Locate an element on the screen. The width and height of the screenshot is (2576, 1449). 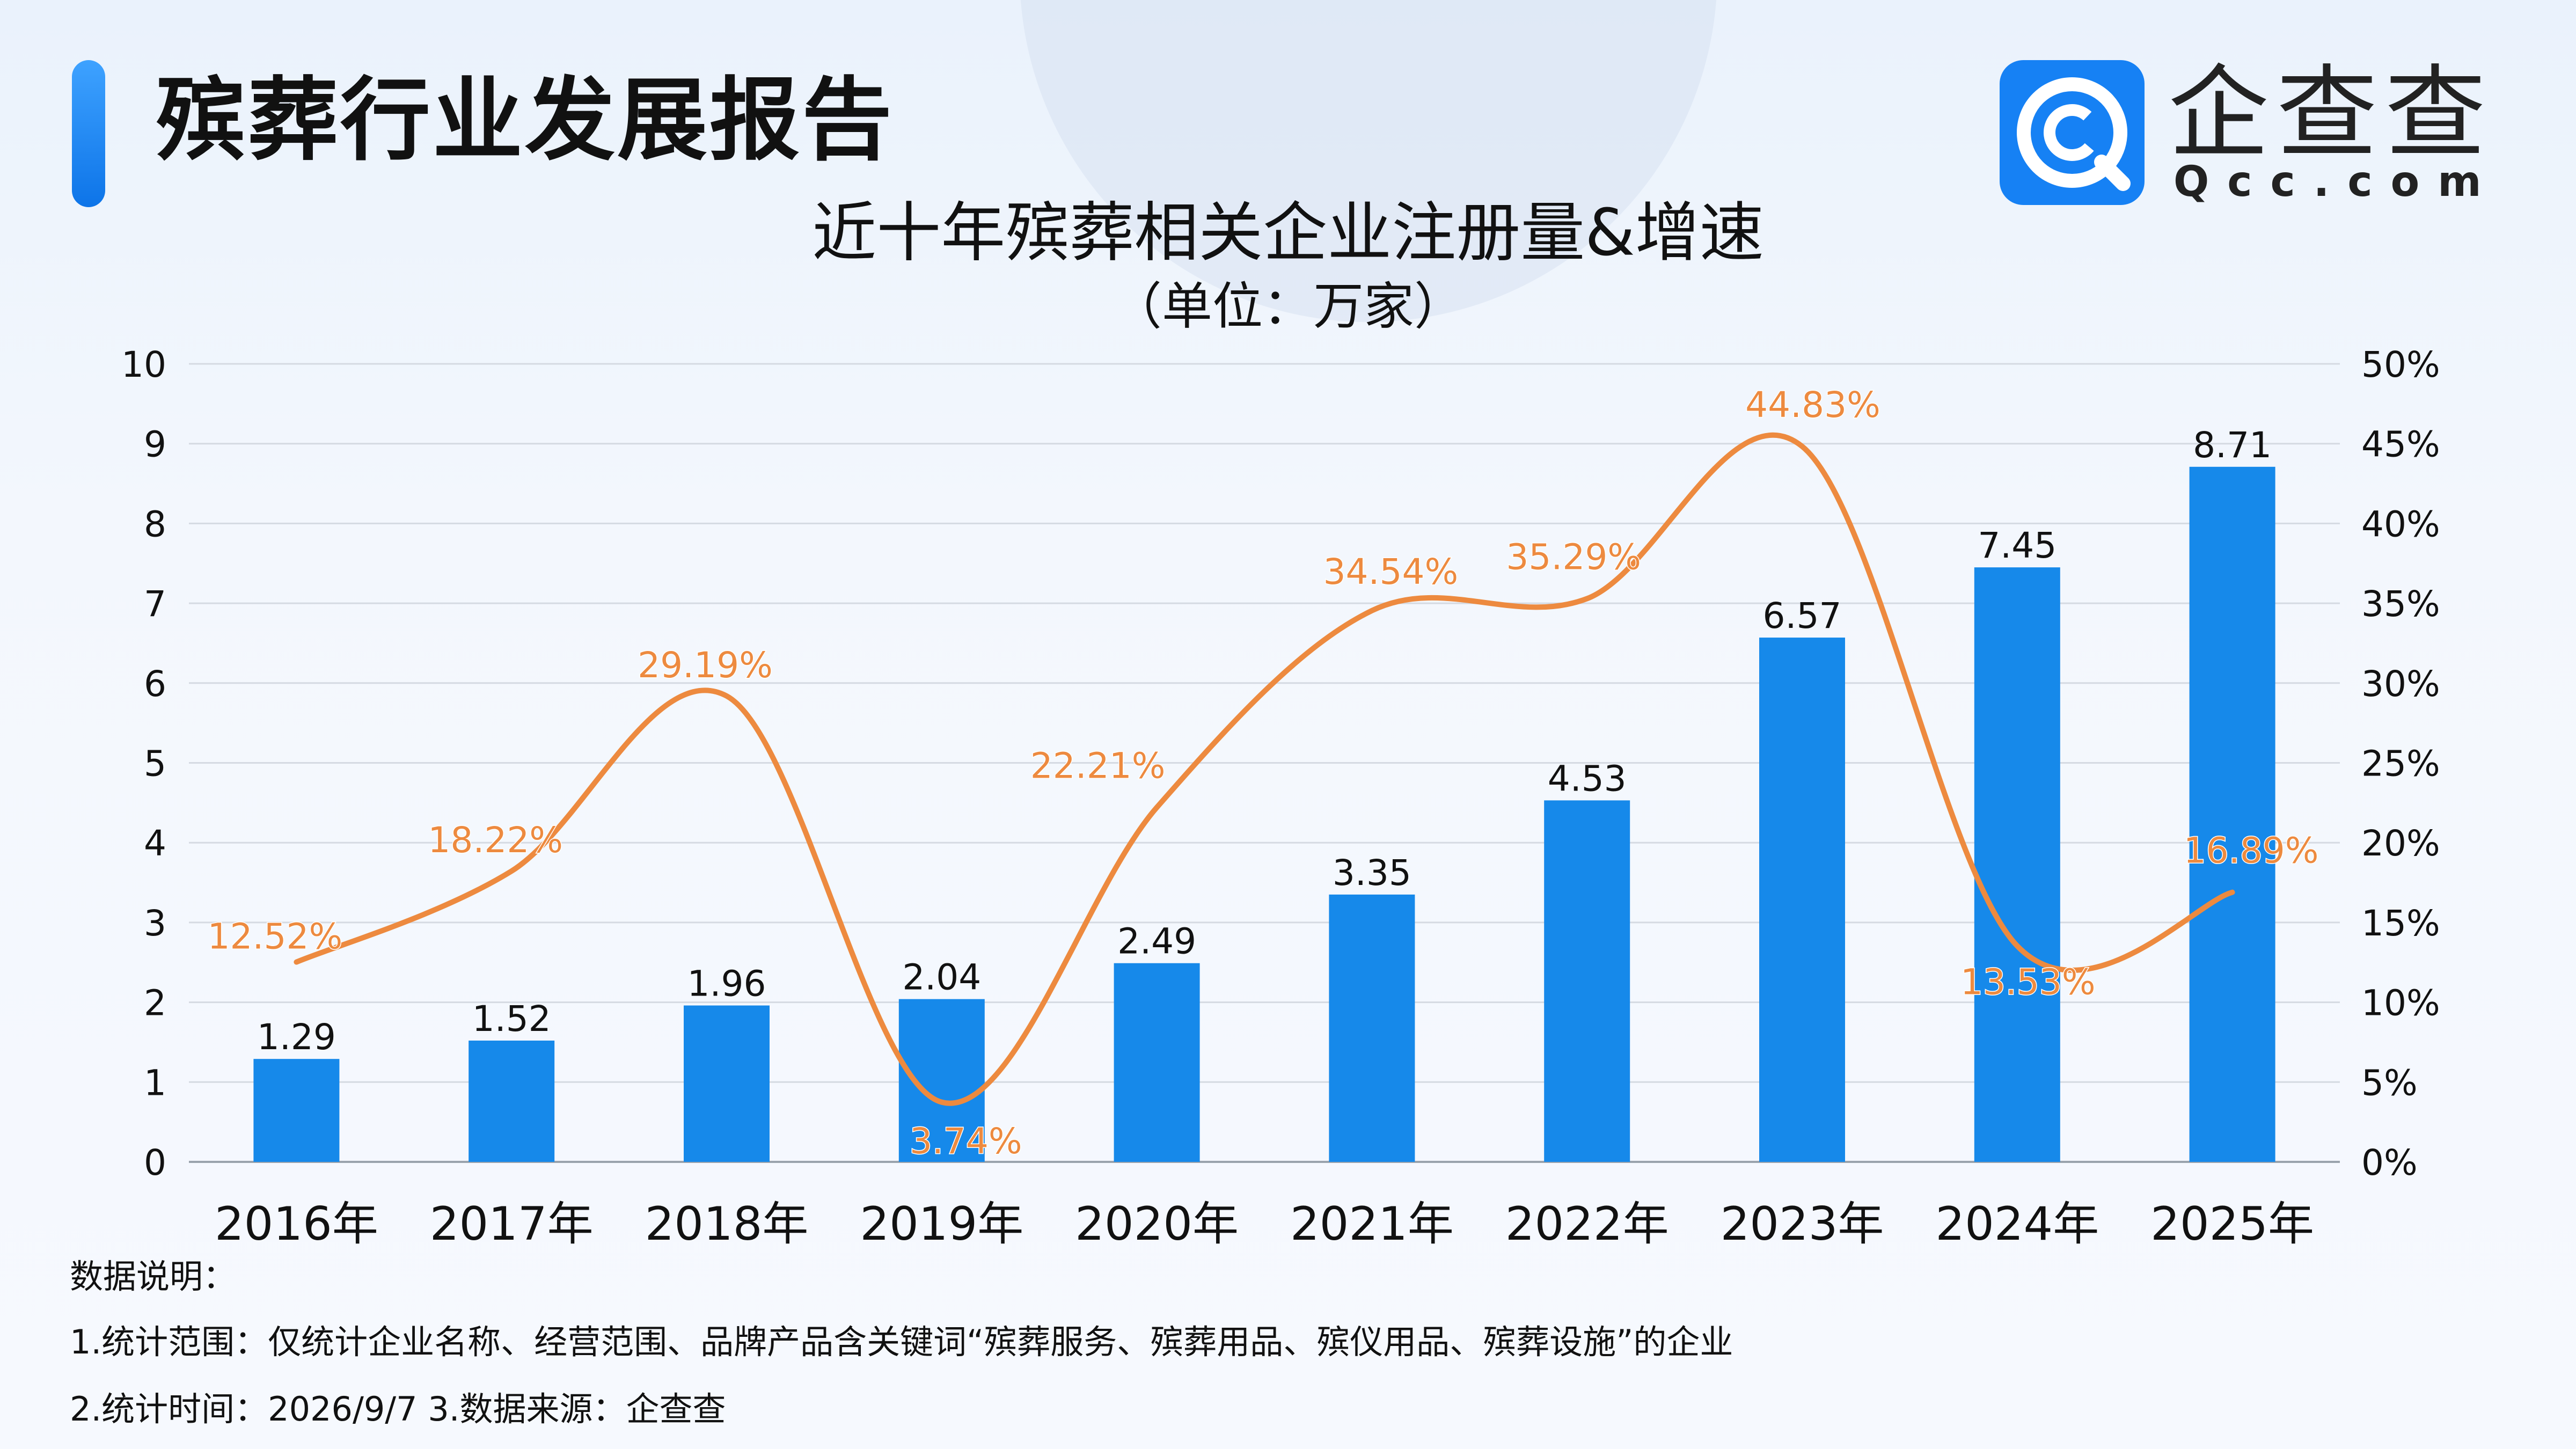
x-tick-label: 2025年 is located at coordinates (2232, 1224).